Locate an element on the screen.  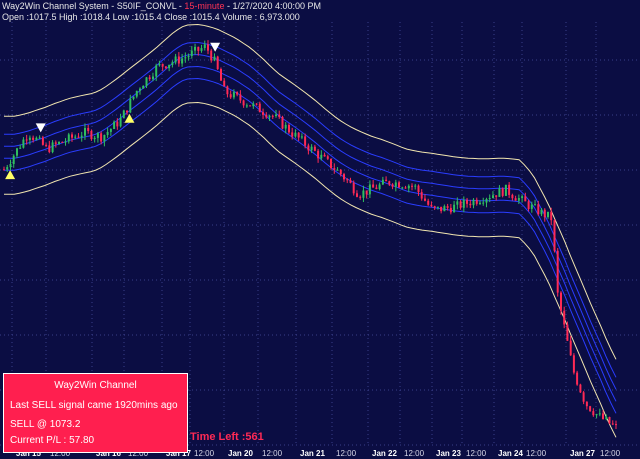
x-tick-label: Jan 20 is located at coordinates (240, 453).